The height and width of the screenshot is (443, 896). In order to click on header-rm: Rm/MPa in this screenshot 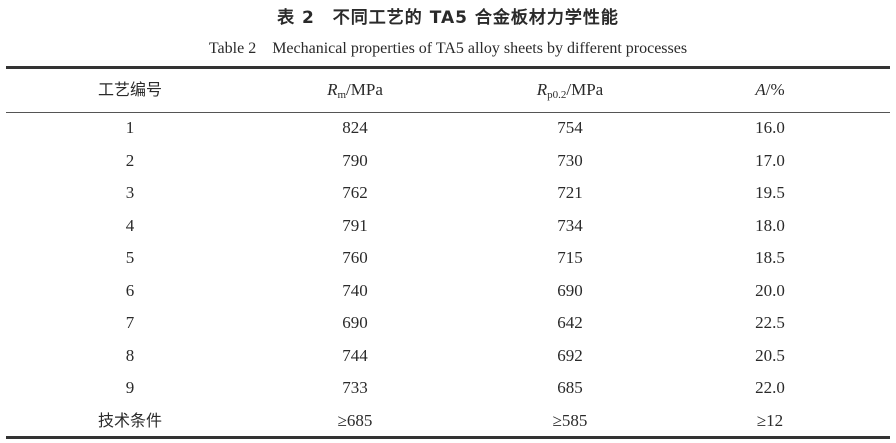, I will do `click(355, 89)`.